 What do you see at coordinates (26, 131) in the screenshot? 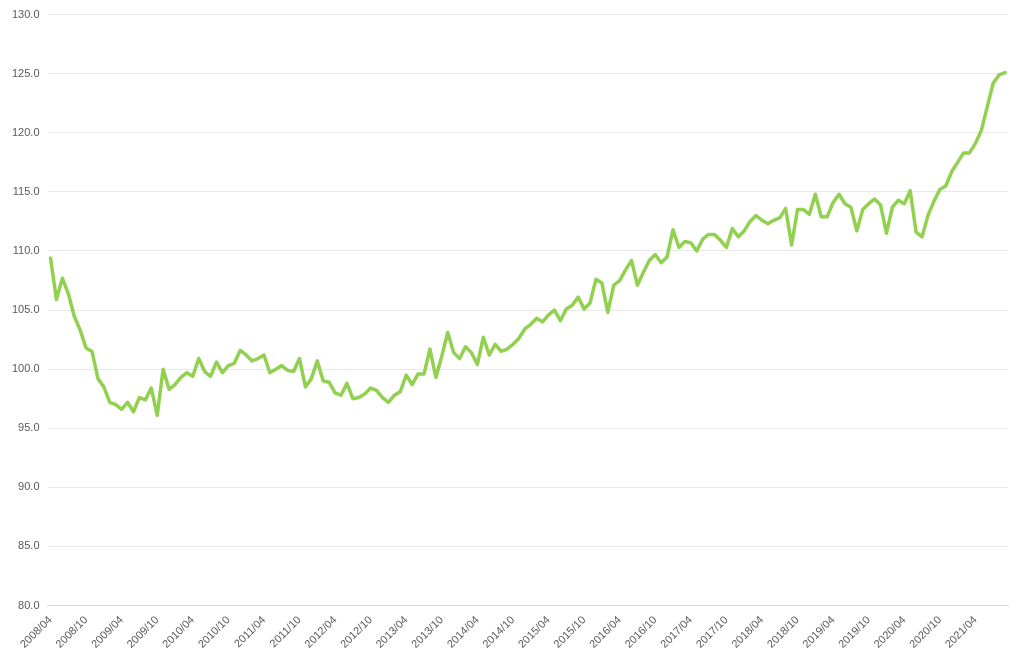
I see `y-tick-label: 120.0` at bounding box center [26, 131].